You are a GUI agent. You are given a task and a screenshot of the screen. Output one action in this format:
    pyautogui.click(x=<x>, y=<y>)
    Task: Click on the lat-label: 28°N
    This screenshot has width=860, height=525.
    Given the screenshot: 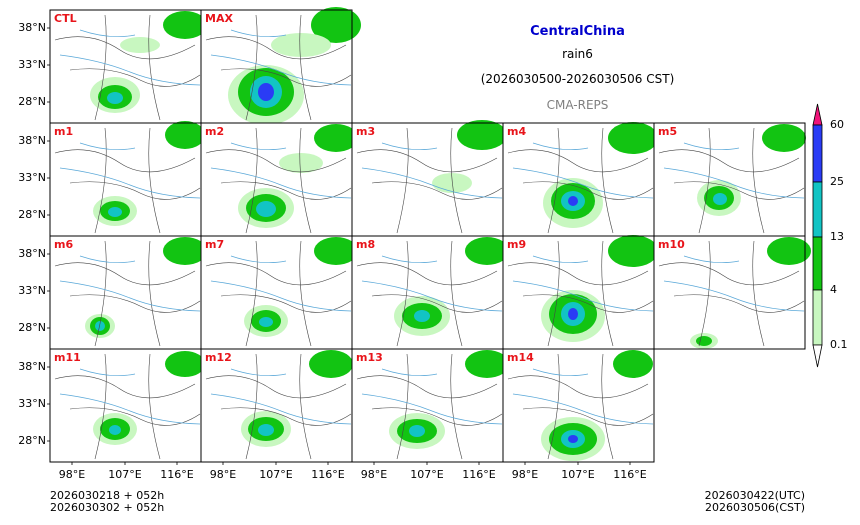 What is the action you would take?
    pyautogui.click(x=32, y=214)
    